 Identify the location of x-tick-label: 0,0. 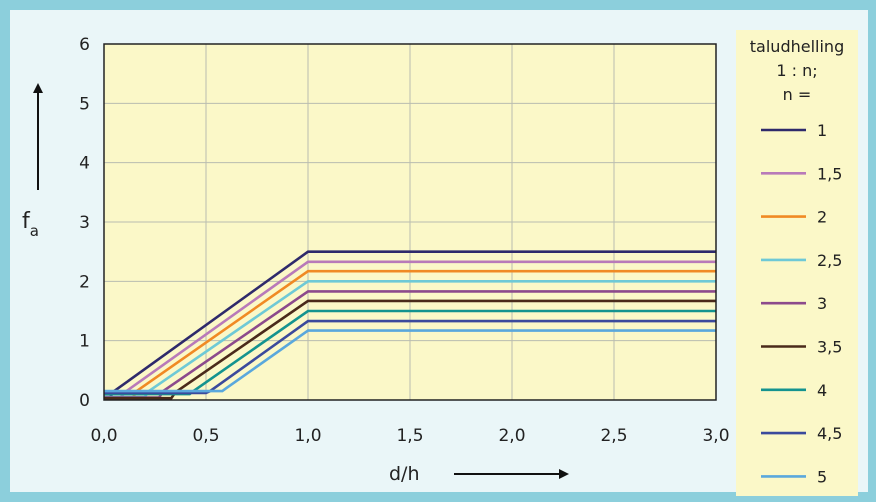
(103, 436).